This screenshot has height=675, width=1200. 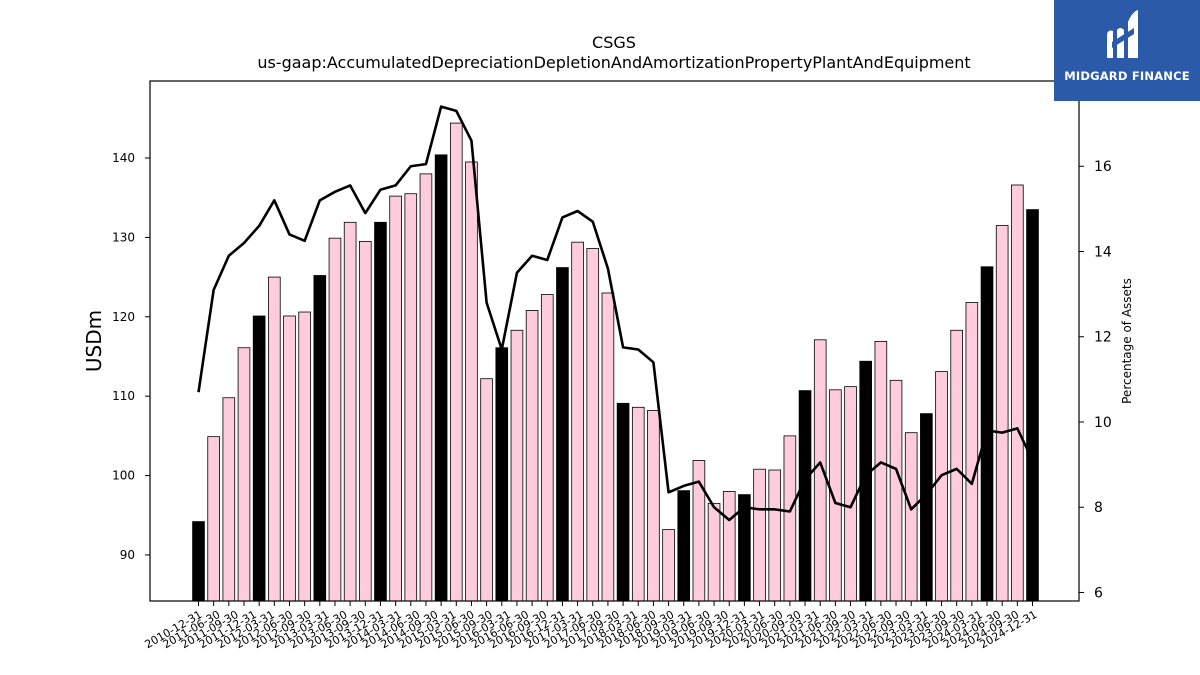 I want to click on y2-tick-label: 6, so click(x=1098, y=593).